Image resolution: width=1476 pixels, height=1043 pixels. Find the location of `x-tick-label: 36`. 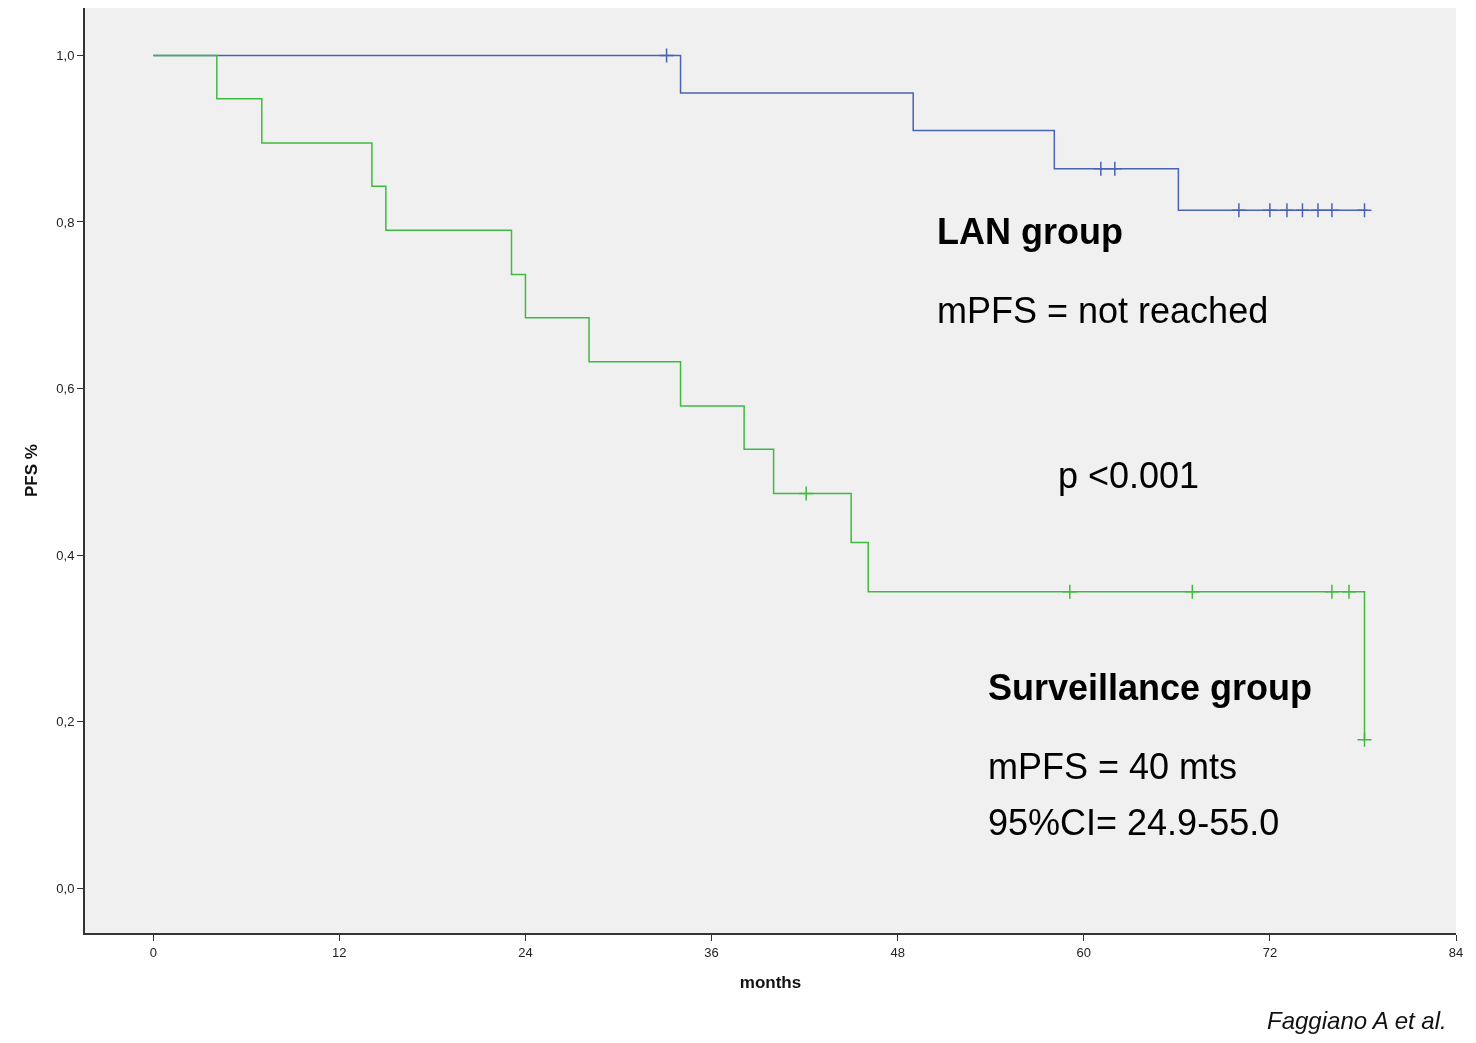

x-tick-label: 36 is located at coordinates (711, 952).